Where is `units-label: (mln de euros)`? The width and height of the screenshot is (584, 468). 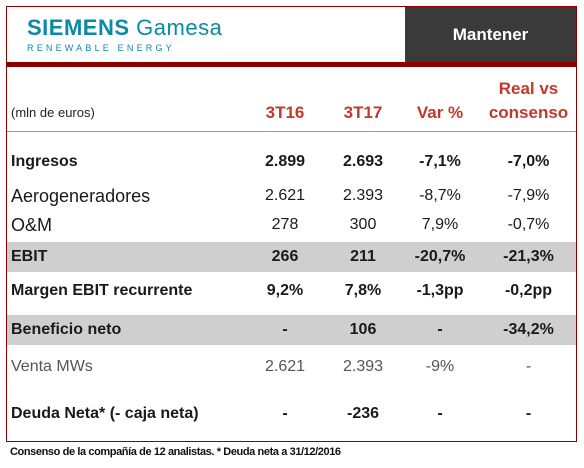
units-label: (mln de euros) is located at coordinates (53, 112).